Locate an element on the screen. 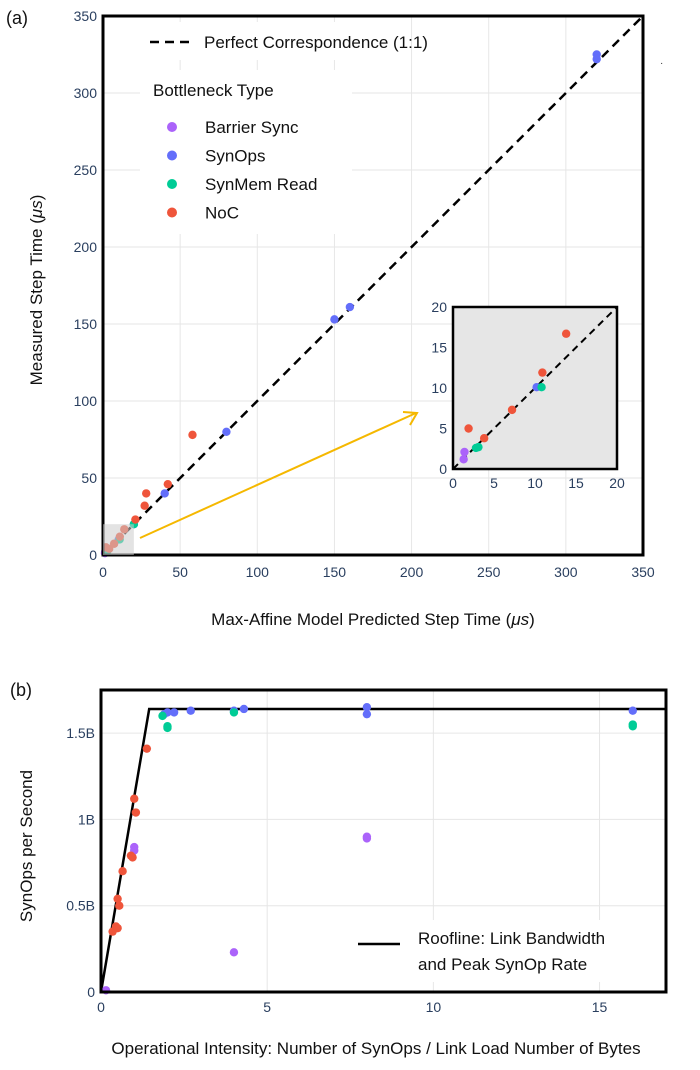 This screenshot has width=700, height=1070. x-tick-label: 100 is located at coordinates (258, 572).